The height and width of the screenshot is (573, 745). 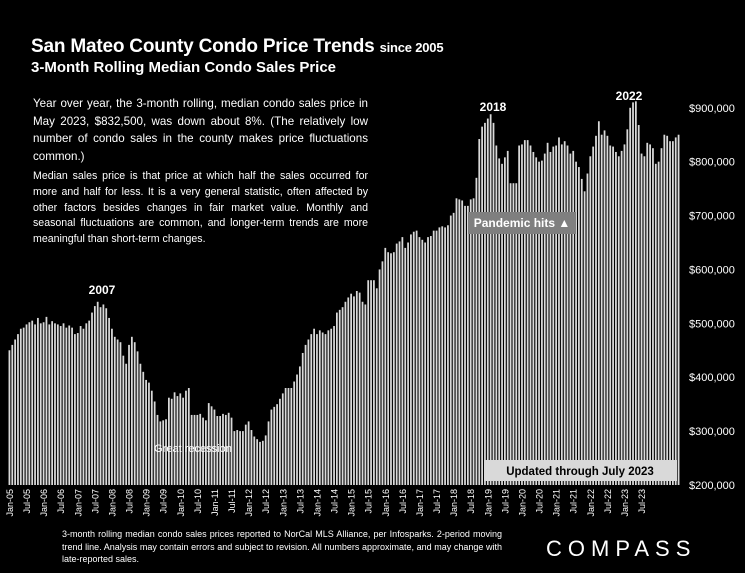 I want to click on y-tick-label: $700,000, so click(x=712, y=217).